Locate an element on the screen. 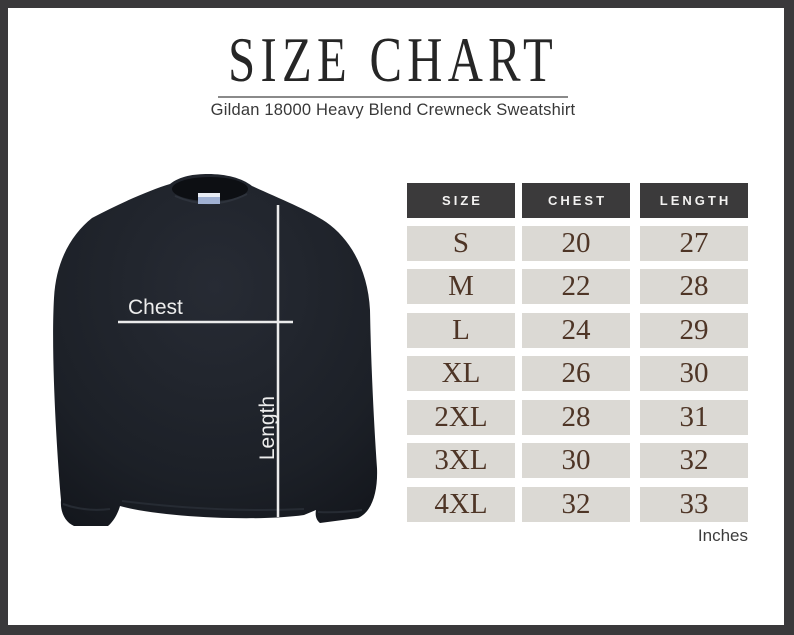 The image size is (794, 635). table-row: 4XL 32 33 is located at coordinates (577, 504).